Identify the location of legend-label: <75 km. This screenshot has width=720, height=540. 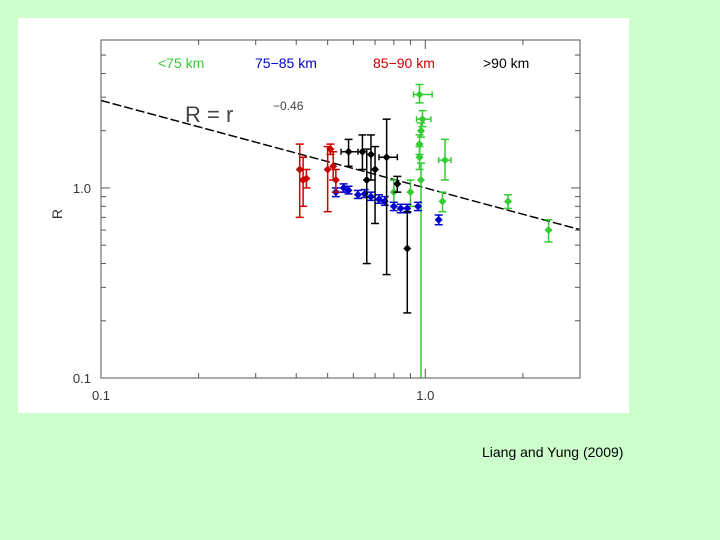
(181, 63).